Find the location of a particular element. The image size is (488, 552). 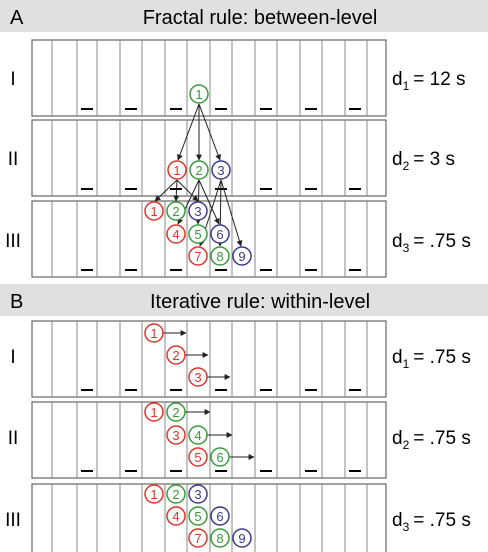

panel-a-header: A Fractal rule: between-level is located at coordinates (244, 16).